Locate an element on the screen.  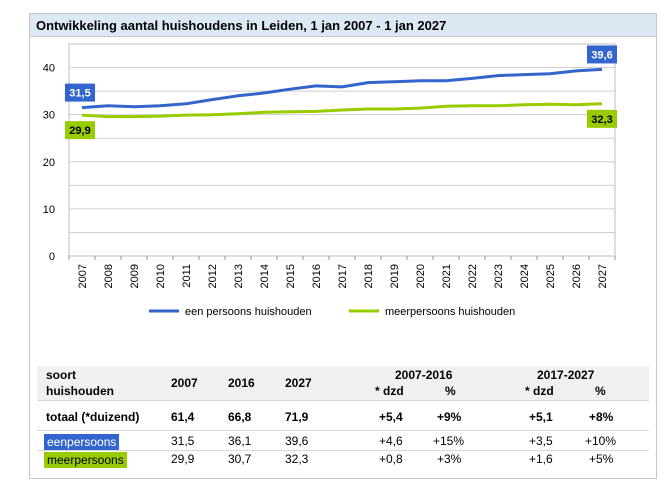
row-meerpersoons-label: meerpersoons is located at coordinates (85, 460).